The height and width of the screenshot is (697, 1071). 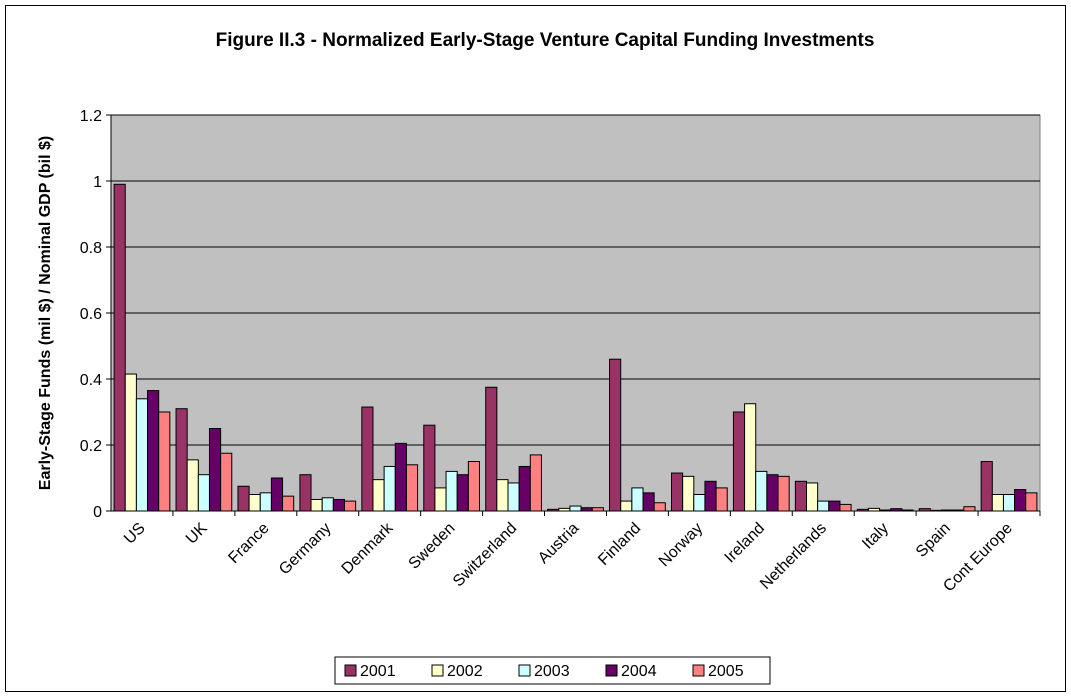 What do you see at coordinates (552, 671) in the screenshot?
I see `legend-label: 2003` at bounding box center [552, 671].